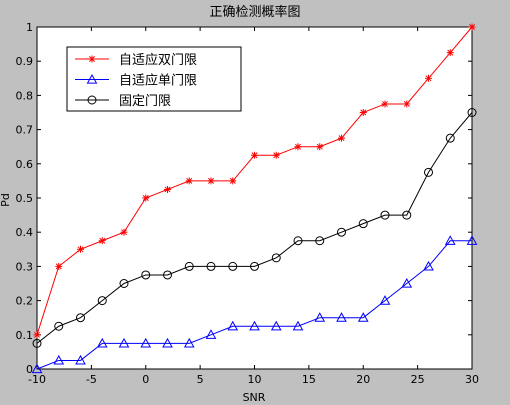 The height and width of the screenshot is (405, 510). I want to click on y-tick-label: 0.4, so click(25, 232).